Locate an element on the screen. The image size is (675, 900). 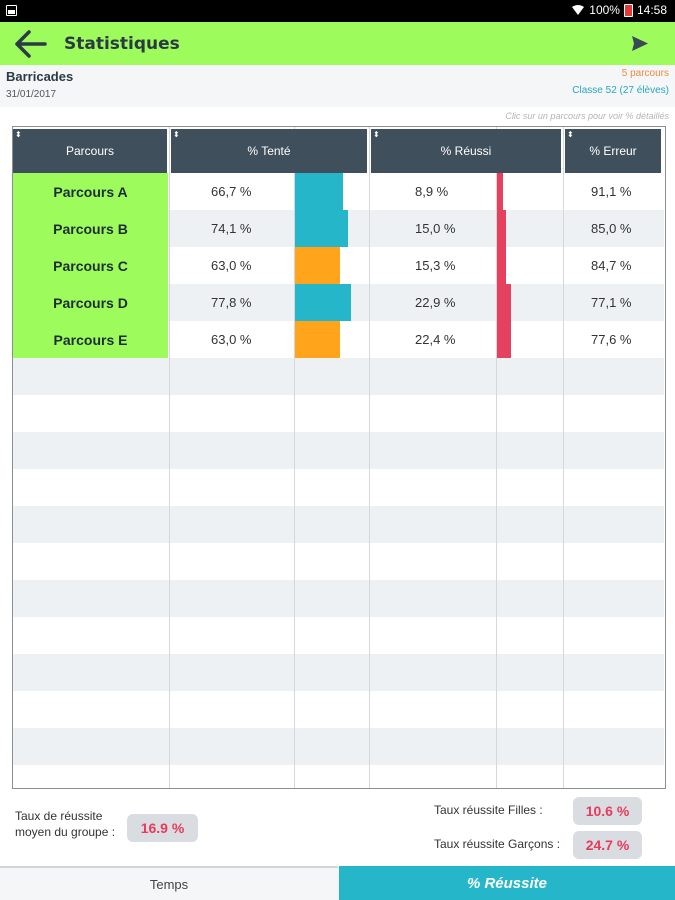
erreur-value: 85,0 % is located at coordinates (611, 228).